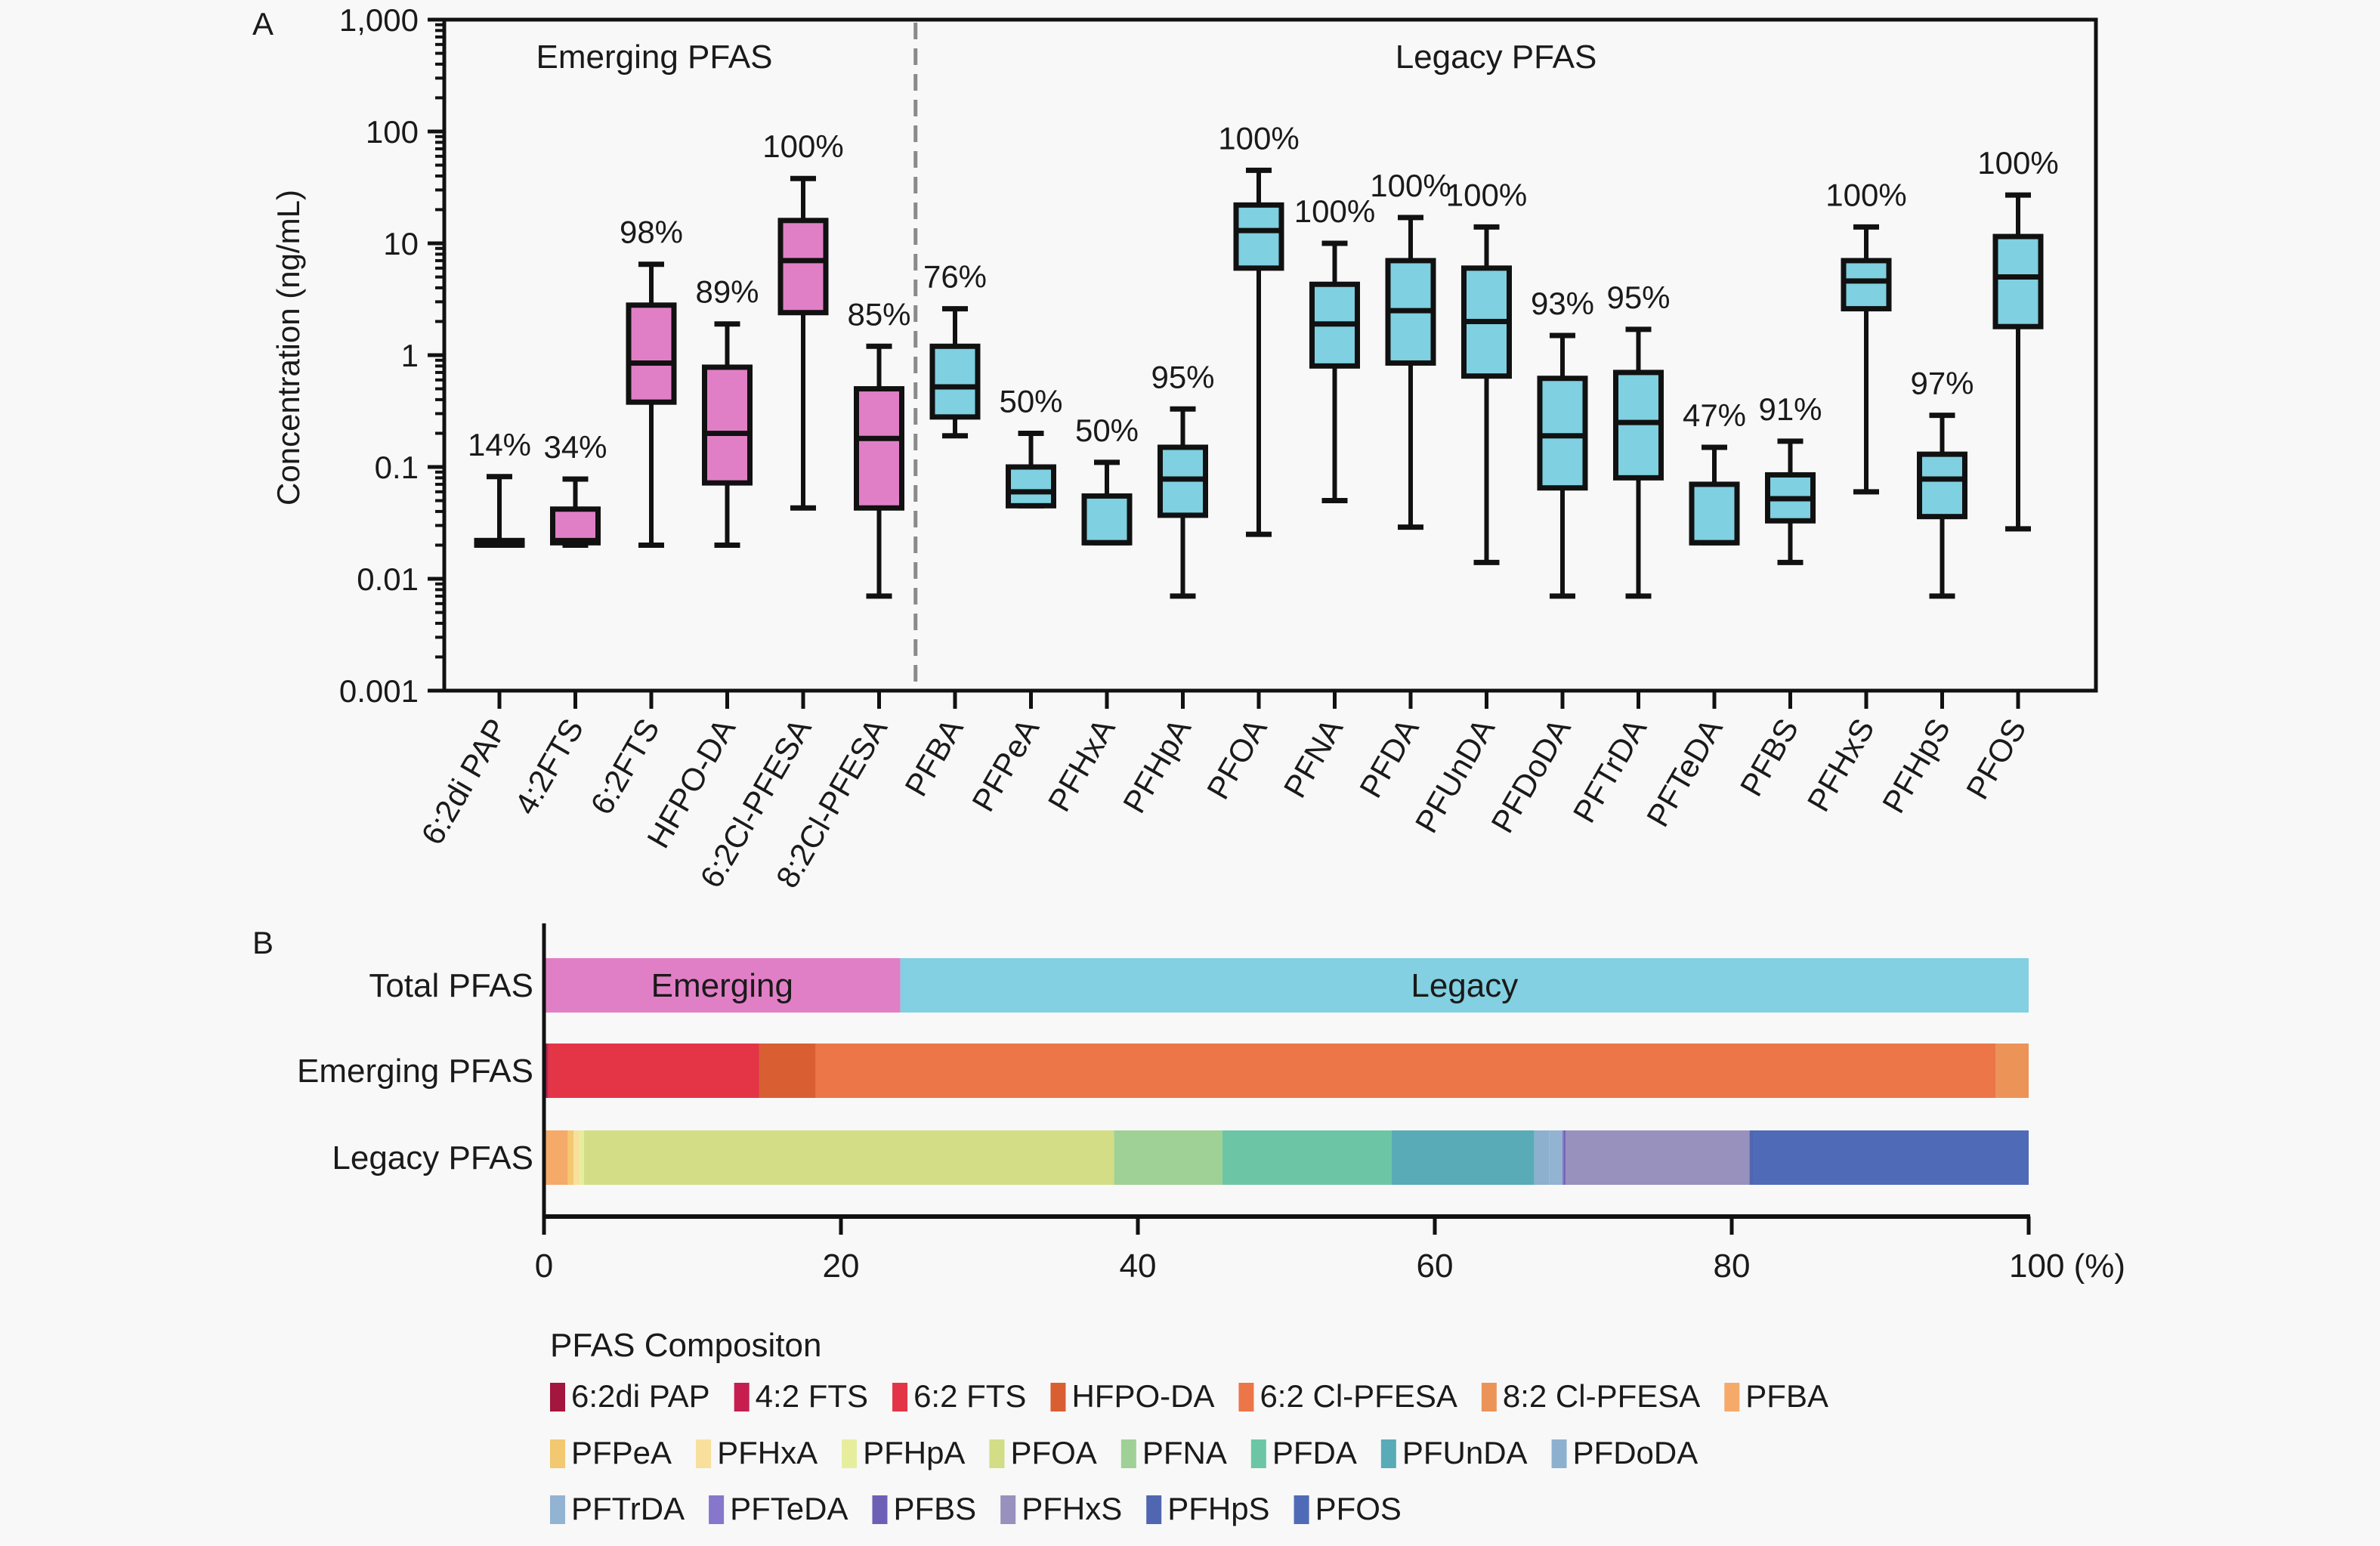 The width and height of the screenshot is (2380, 1546). I want to click on legend-item: PFHpA, so click(903, 1452).